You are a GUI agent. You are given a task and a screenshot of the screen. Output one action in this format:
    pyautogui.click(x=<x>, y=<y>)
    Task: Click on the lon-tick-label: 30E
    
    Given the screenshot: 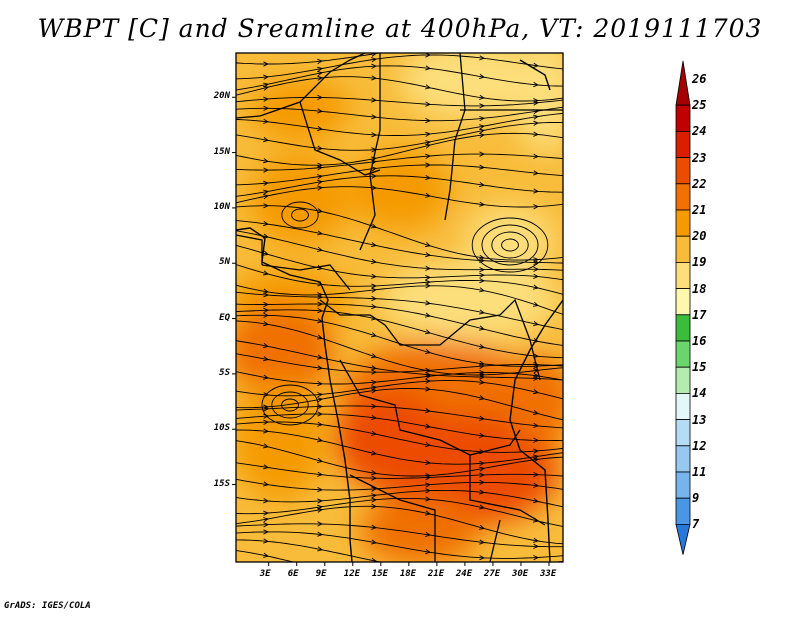 What is the action you would take?
    pyautogui.click(x=520, y=574)
    